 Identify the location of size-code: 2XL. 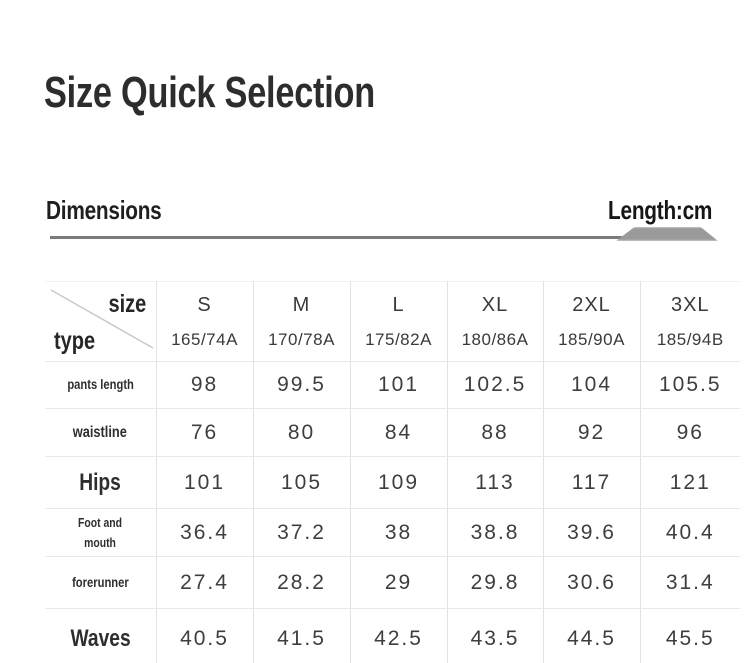
(591, 304).